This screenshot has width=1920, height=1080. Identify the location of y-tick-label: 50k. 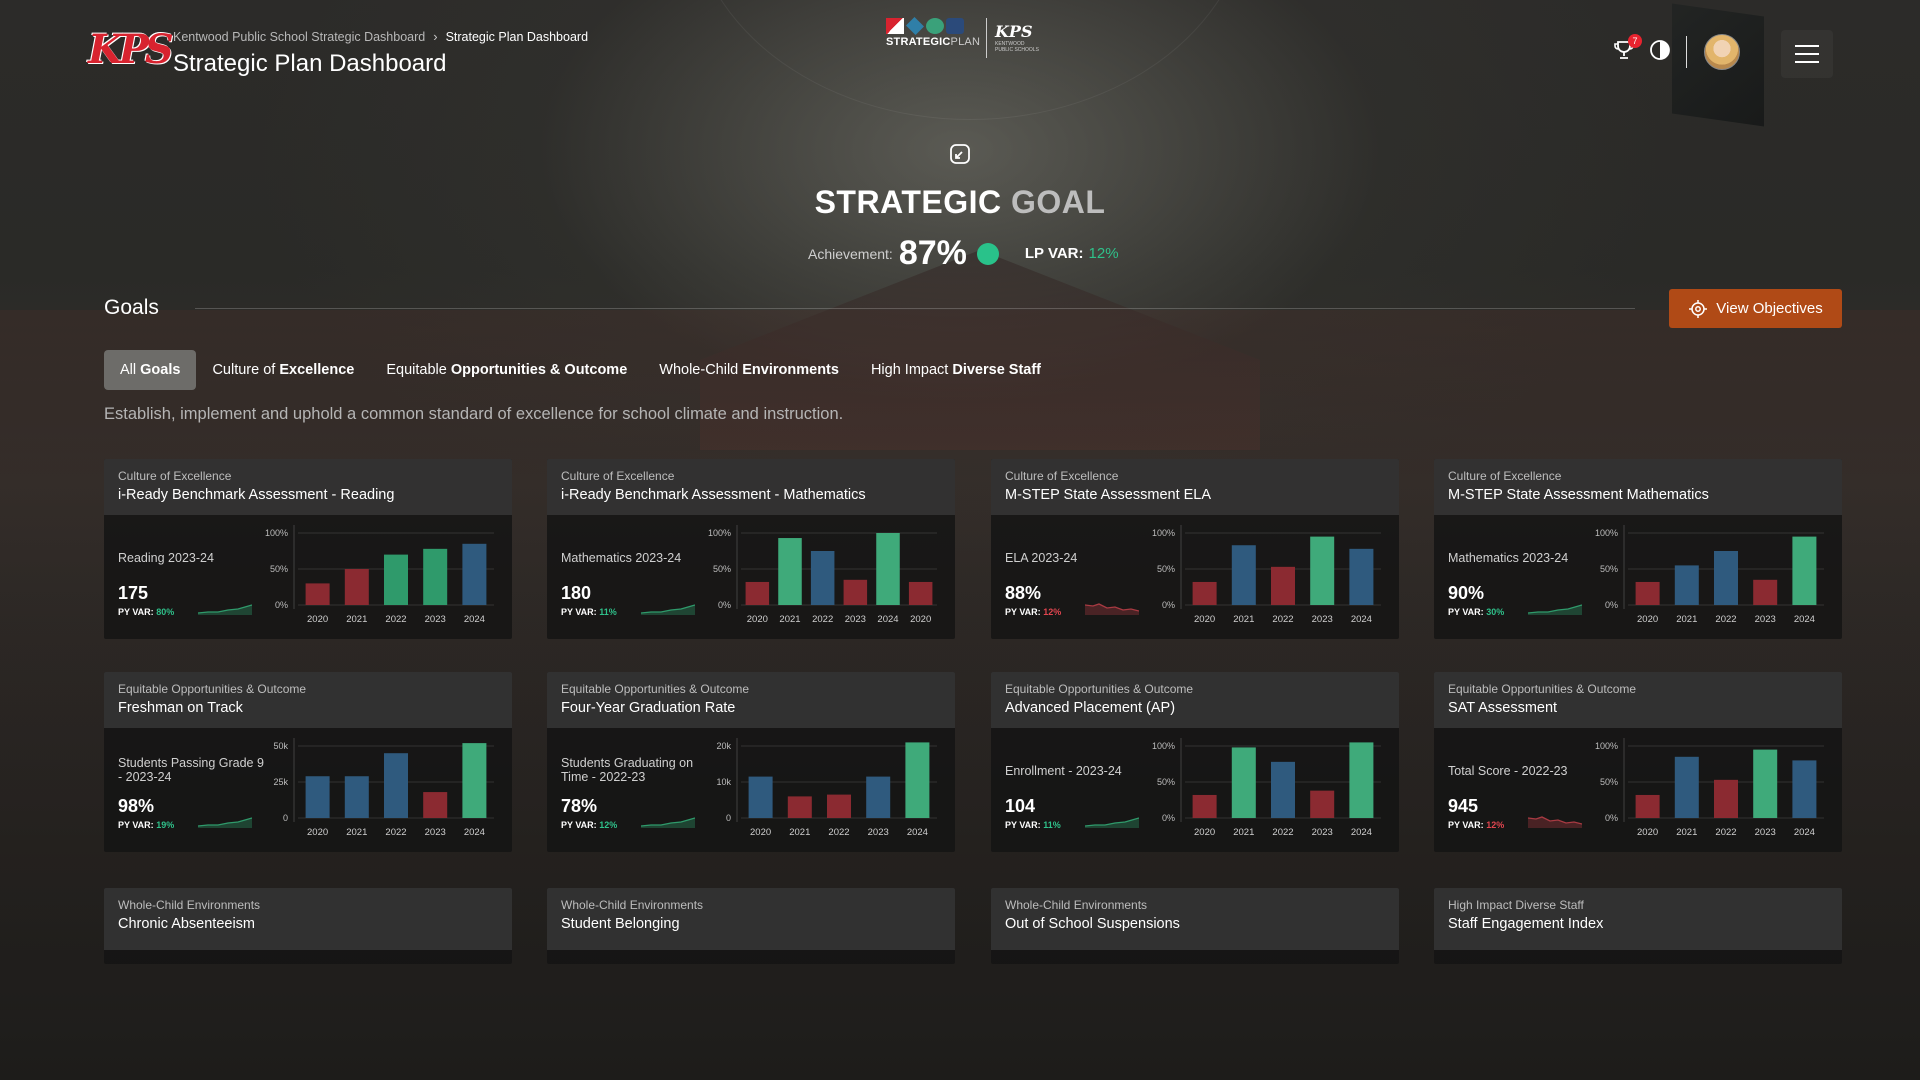
(280, 746).